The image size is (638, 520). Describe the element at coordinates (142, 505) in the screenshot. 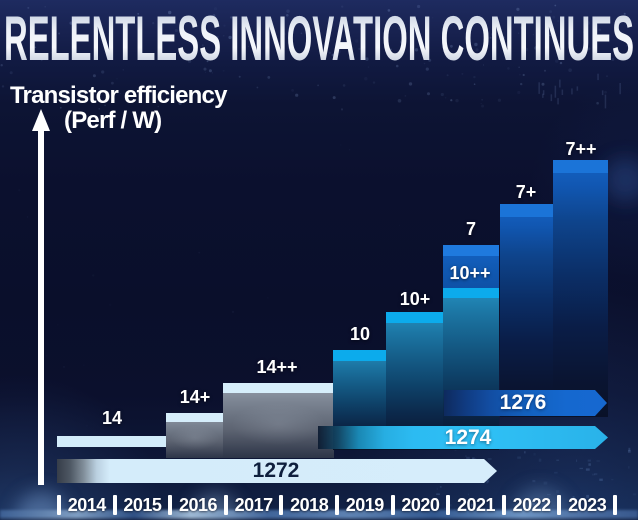

I see `year-2015: 2015` at that location.